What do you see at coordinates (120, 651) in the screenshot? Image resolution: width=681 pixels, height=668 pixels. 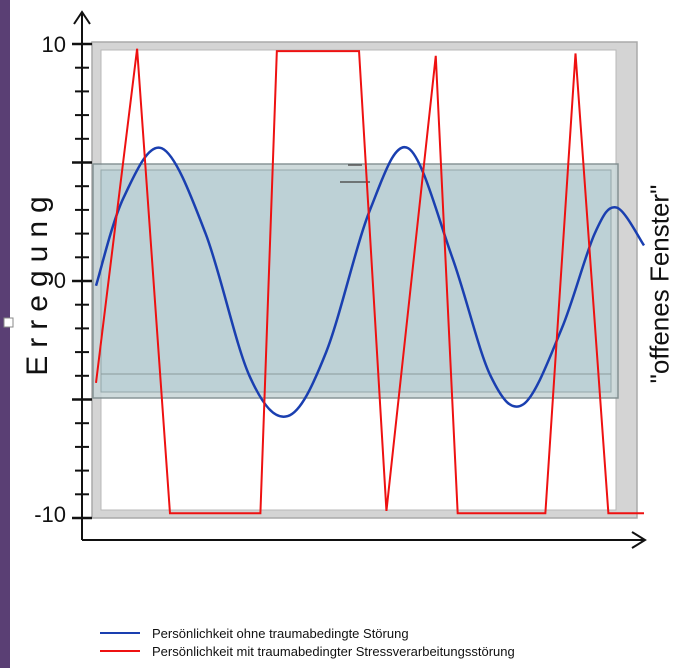 I see `legend-swatch-trauma` at bounding box center [120, 651].